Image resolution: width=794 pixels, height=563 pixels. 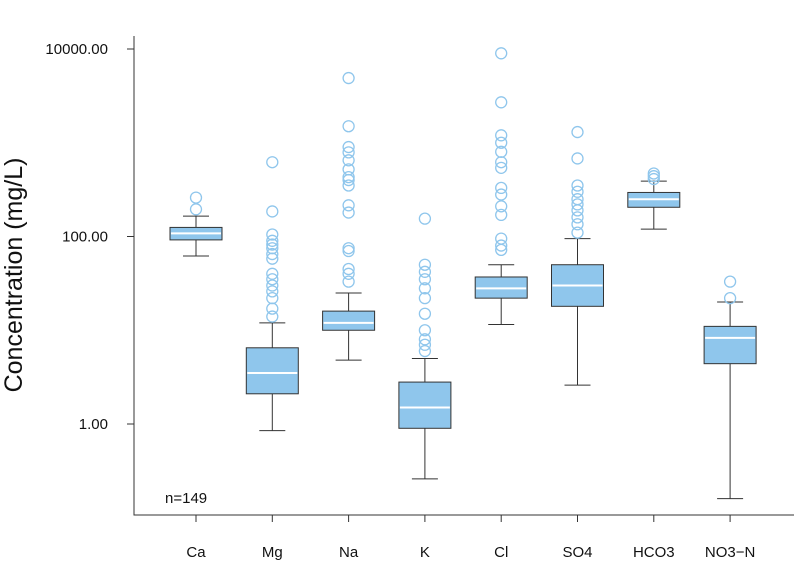 What do you see at coordinates (186, 498) in the screenshot?
I see `sample-size-annotation: n=149` at bounding box center [186, 498].